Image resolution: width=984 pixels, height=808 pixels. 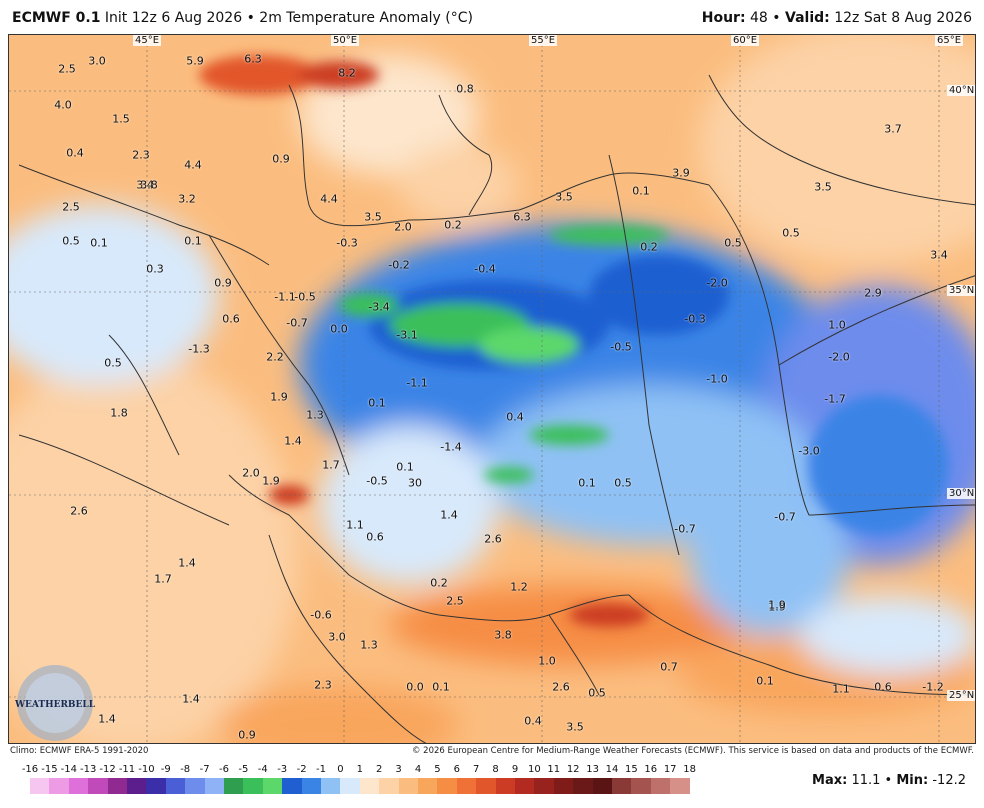 I want to click on anomaly-value: 2.0, so click(x=403, y=227).